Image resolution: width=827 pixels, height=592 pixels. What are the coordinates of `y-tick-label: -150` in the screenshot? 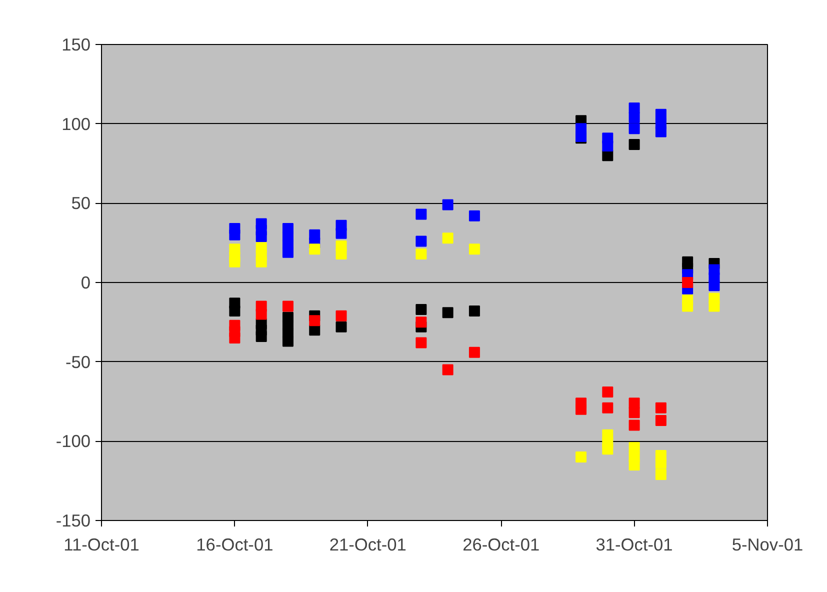 It's located at (73, 520).